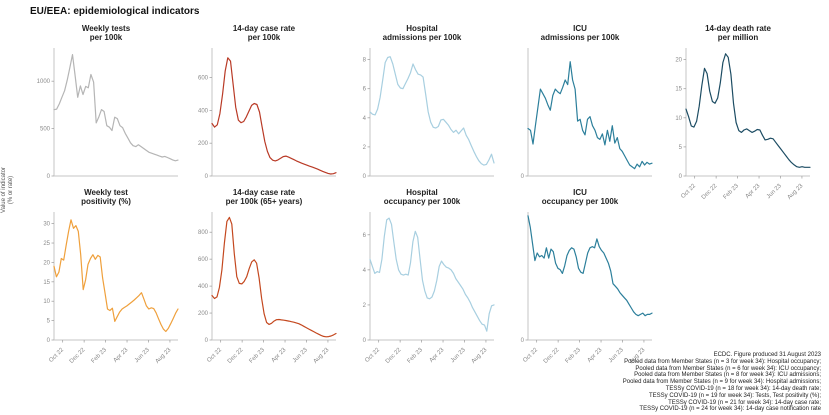 The height and width of the screenshot is (415, 829). I want to click on panel-title-line: Weekly tests, so click(106, 28).